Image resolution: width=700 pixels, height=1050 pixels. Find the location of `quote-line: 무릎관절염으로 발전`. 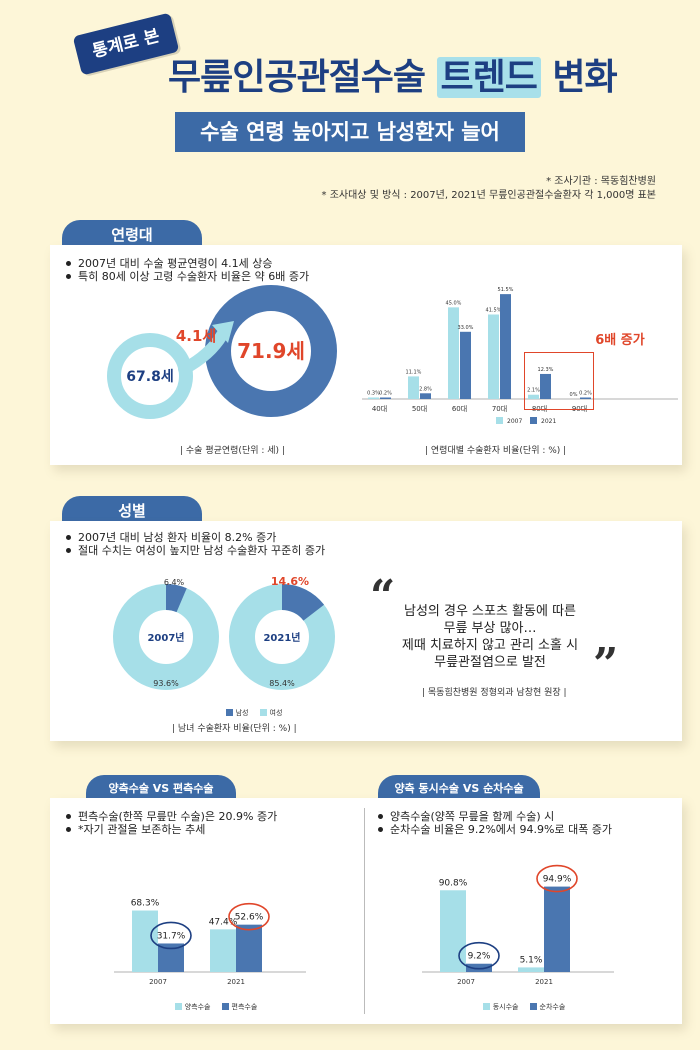

quote-line: 무릎관절염으로 발전 is located at coordinates (490, 662).